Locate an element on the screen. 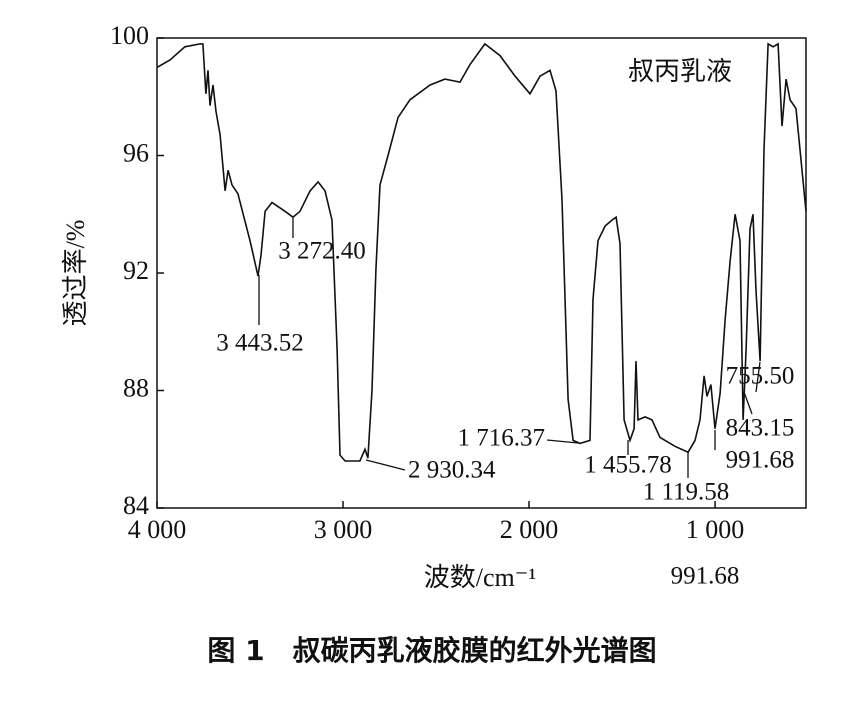  y-tick-label: 92 is located at coordinates (136, 270).